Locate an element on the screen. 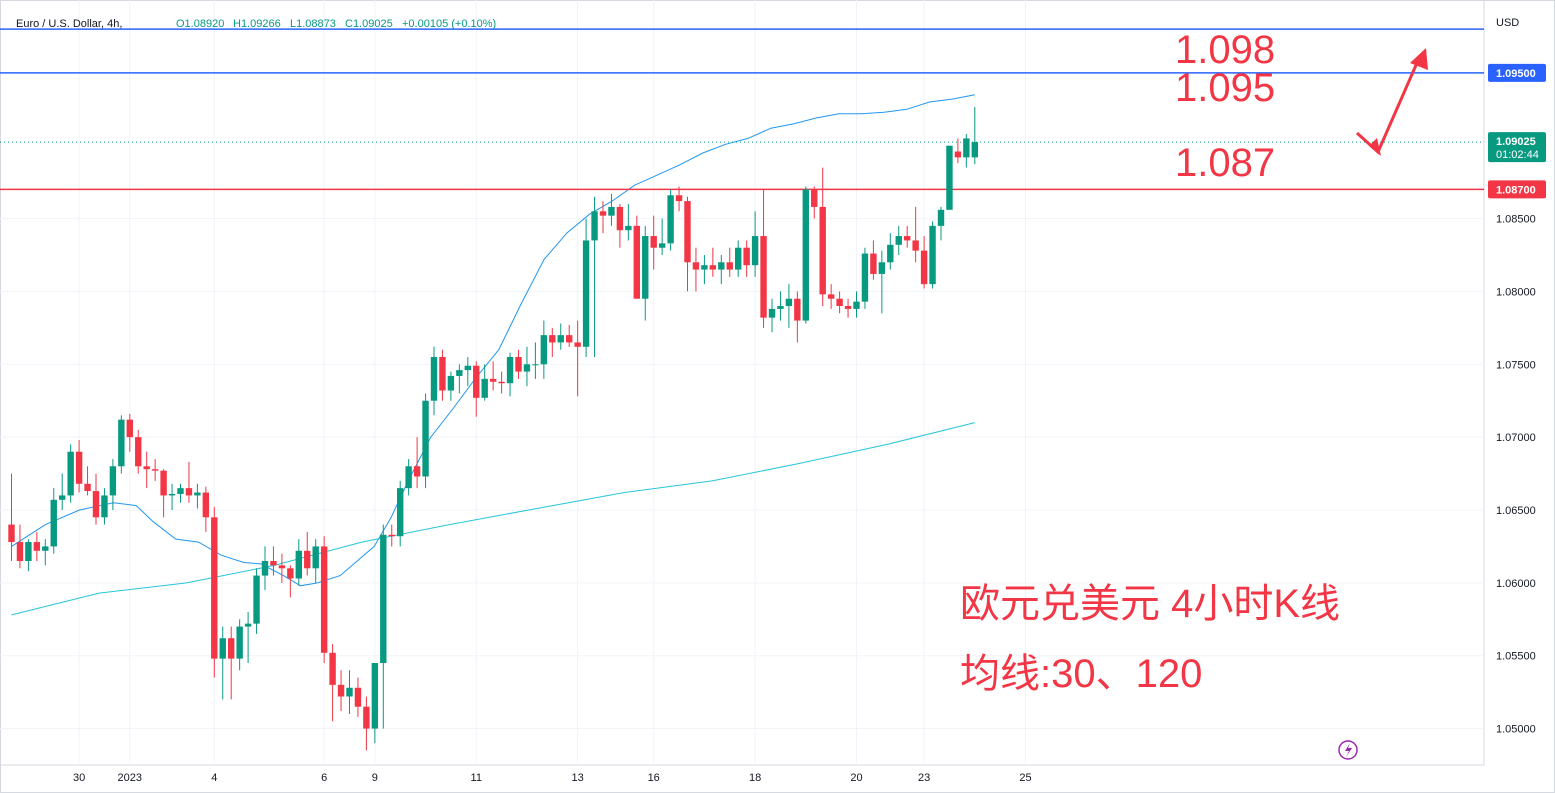  lightning-icon is located at coordinates (1348, 750).